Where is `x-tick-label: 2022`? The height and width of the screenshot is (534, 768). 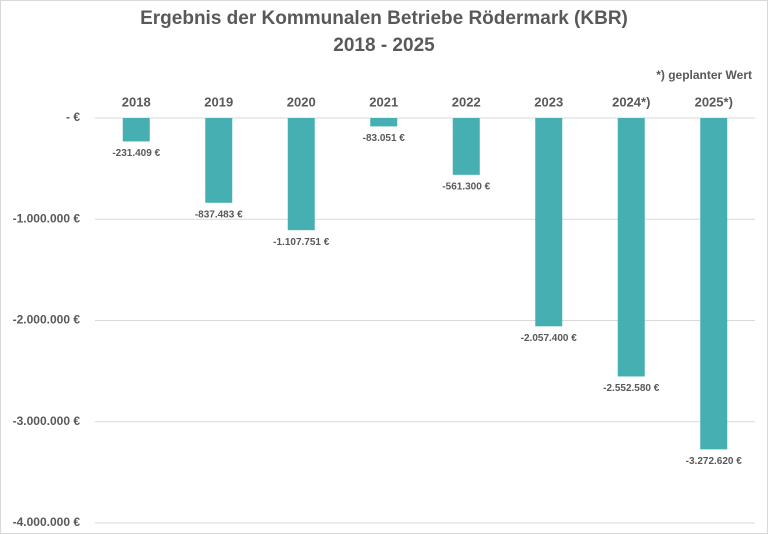
x-tick-label: 2022 is located at coordinates (466, 101).